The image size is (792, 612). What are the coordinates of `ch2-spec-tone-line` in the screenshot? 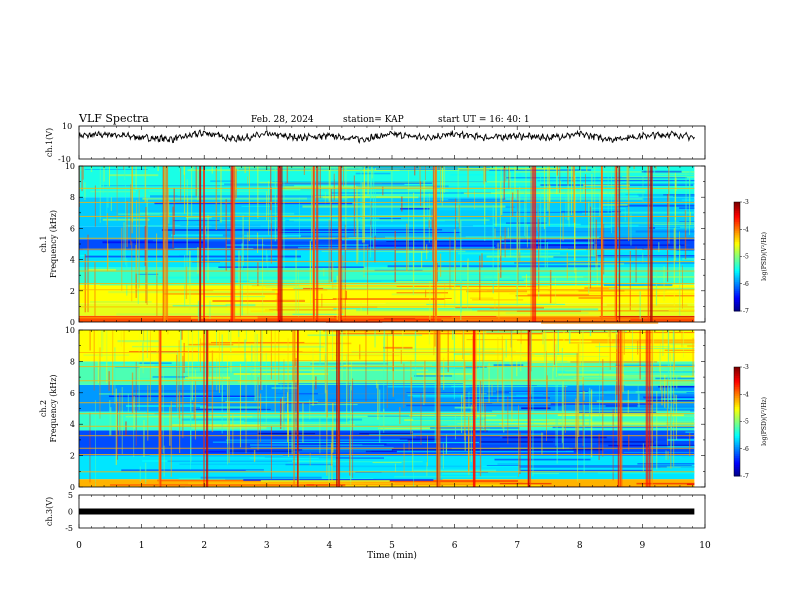 It's located at (387, 403).